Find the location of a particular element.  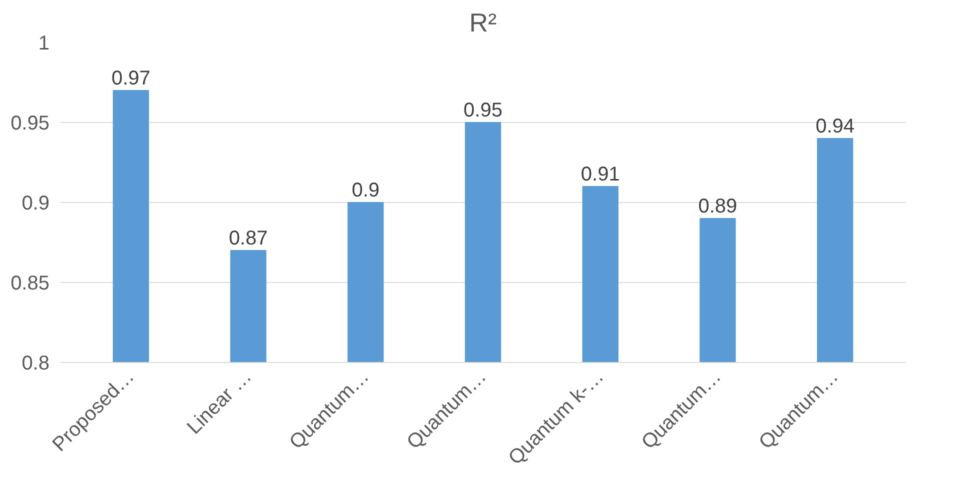

data-label: 0.95 is located at coordinates (483, 111).